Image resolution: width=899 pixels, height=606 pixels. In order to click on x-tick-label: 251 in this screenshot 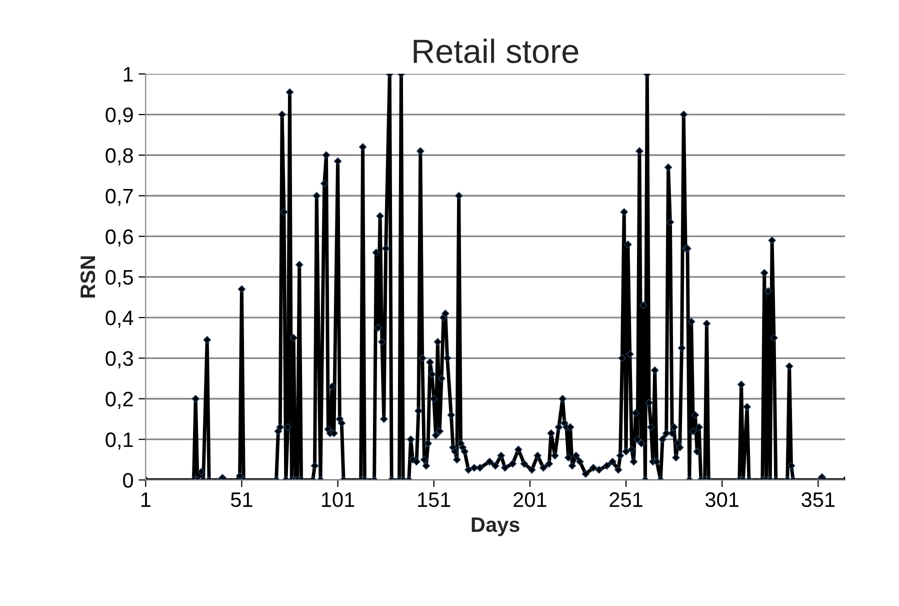, I will do `click(626, 500)`.